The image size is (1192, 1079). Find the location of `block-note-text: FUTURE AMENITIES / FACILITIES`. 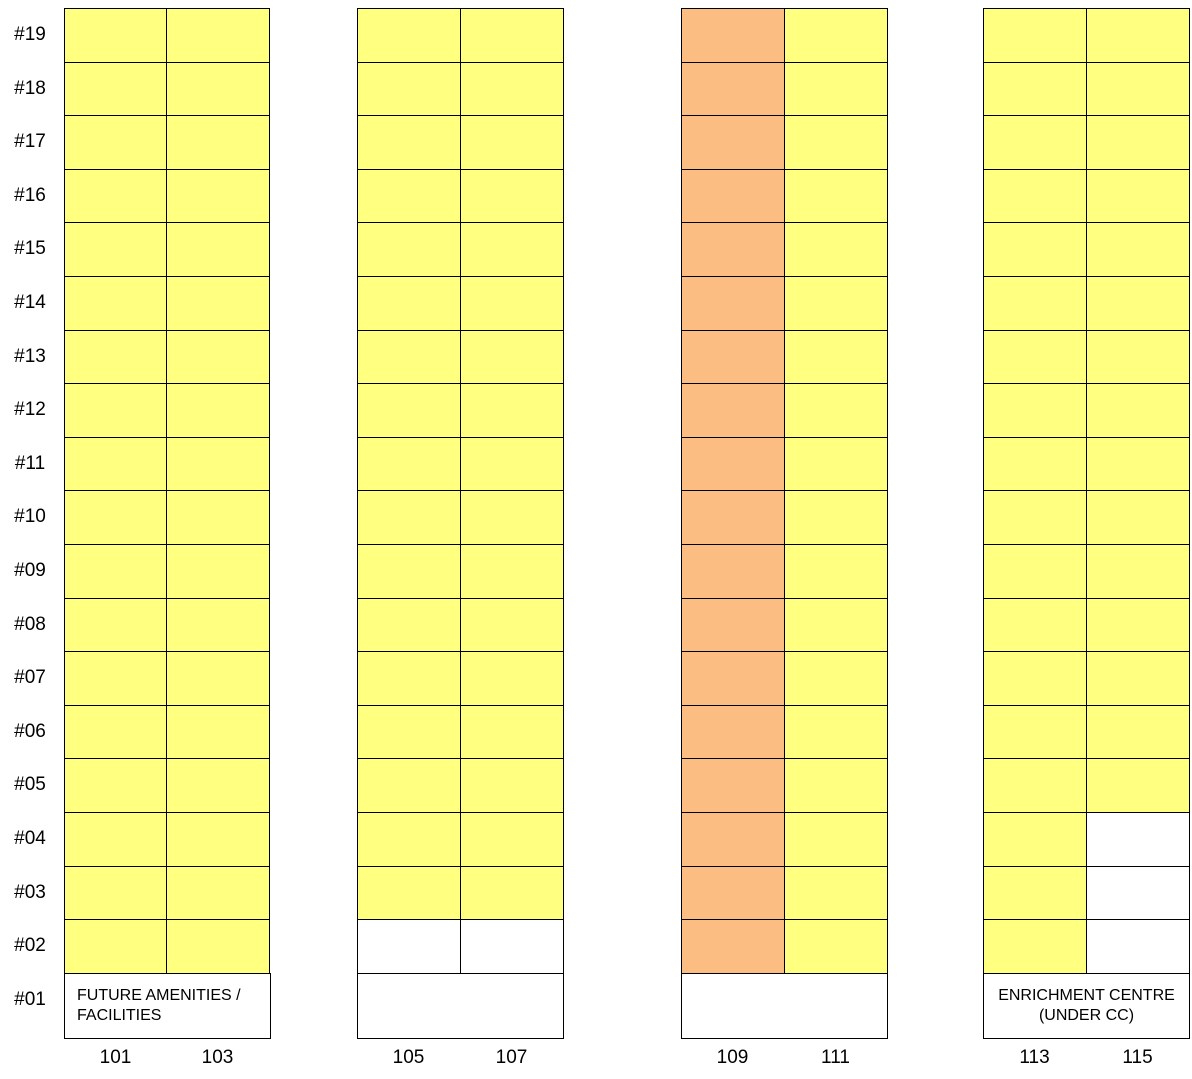

block-note-text: FUTURE AMENITIES / FACILITIES is located at coordinates (159, 1006).